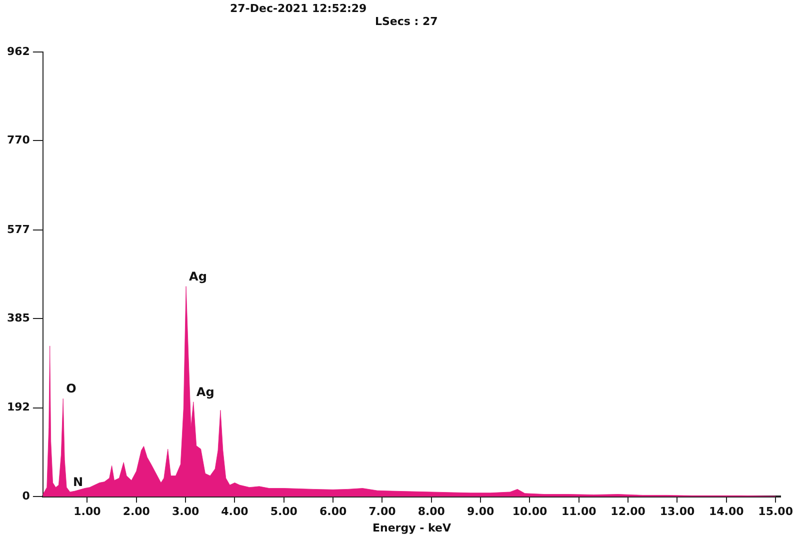 This screenshot has width=796, height=539. I want to click on x-tick-label: 9.00, so click(480, 511).